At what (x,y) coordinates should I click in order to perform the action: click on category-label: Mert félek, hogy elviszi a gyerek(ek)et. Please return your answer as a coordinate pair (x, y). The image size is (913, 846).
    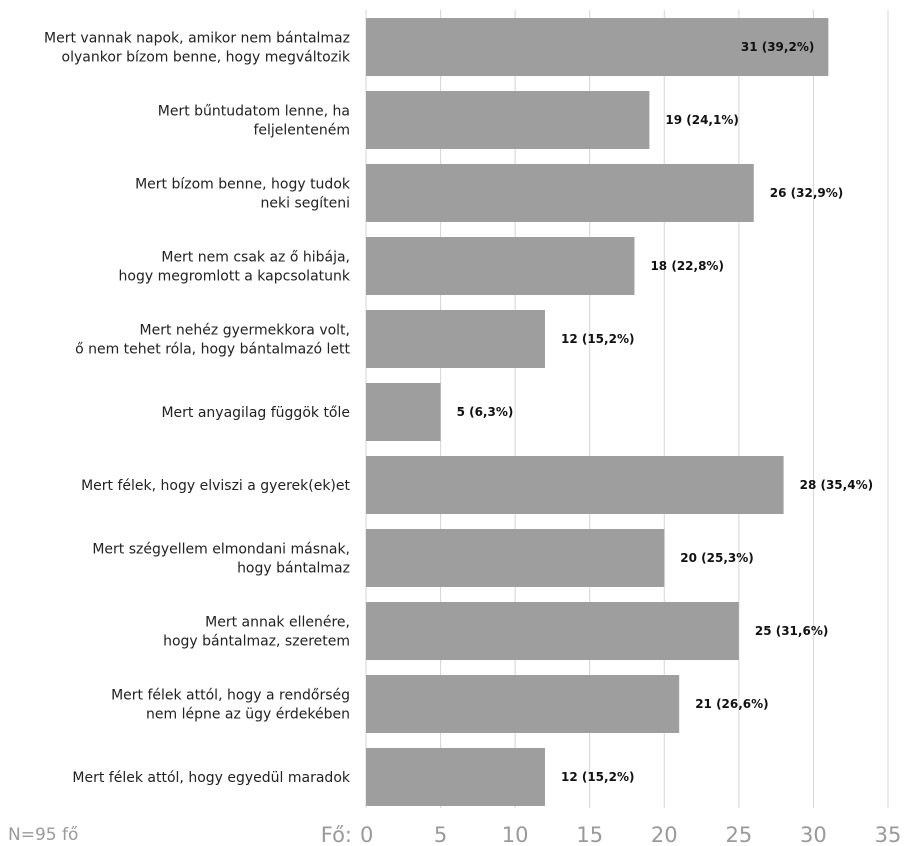
    Looking at the image, I should click on (215, 486).